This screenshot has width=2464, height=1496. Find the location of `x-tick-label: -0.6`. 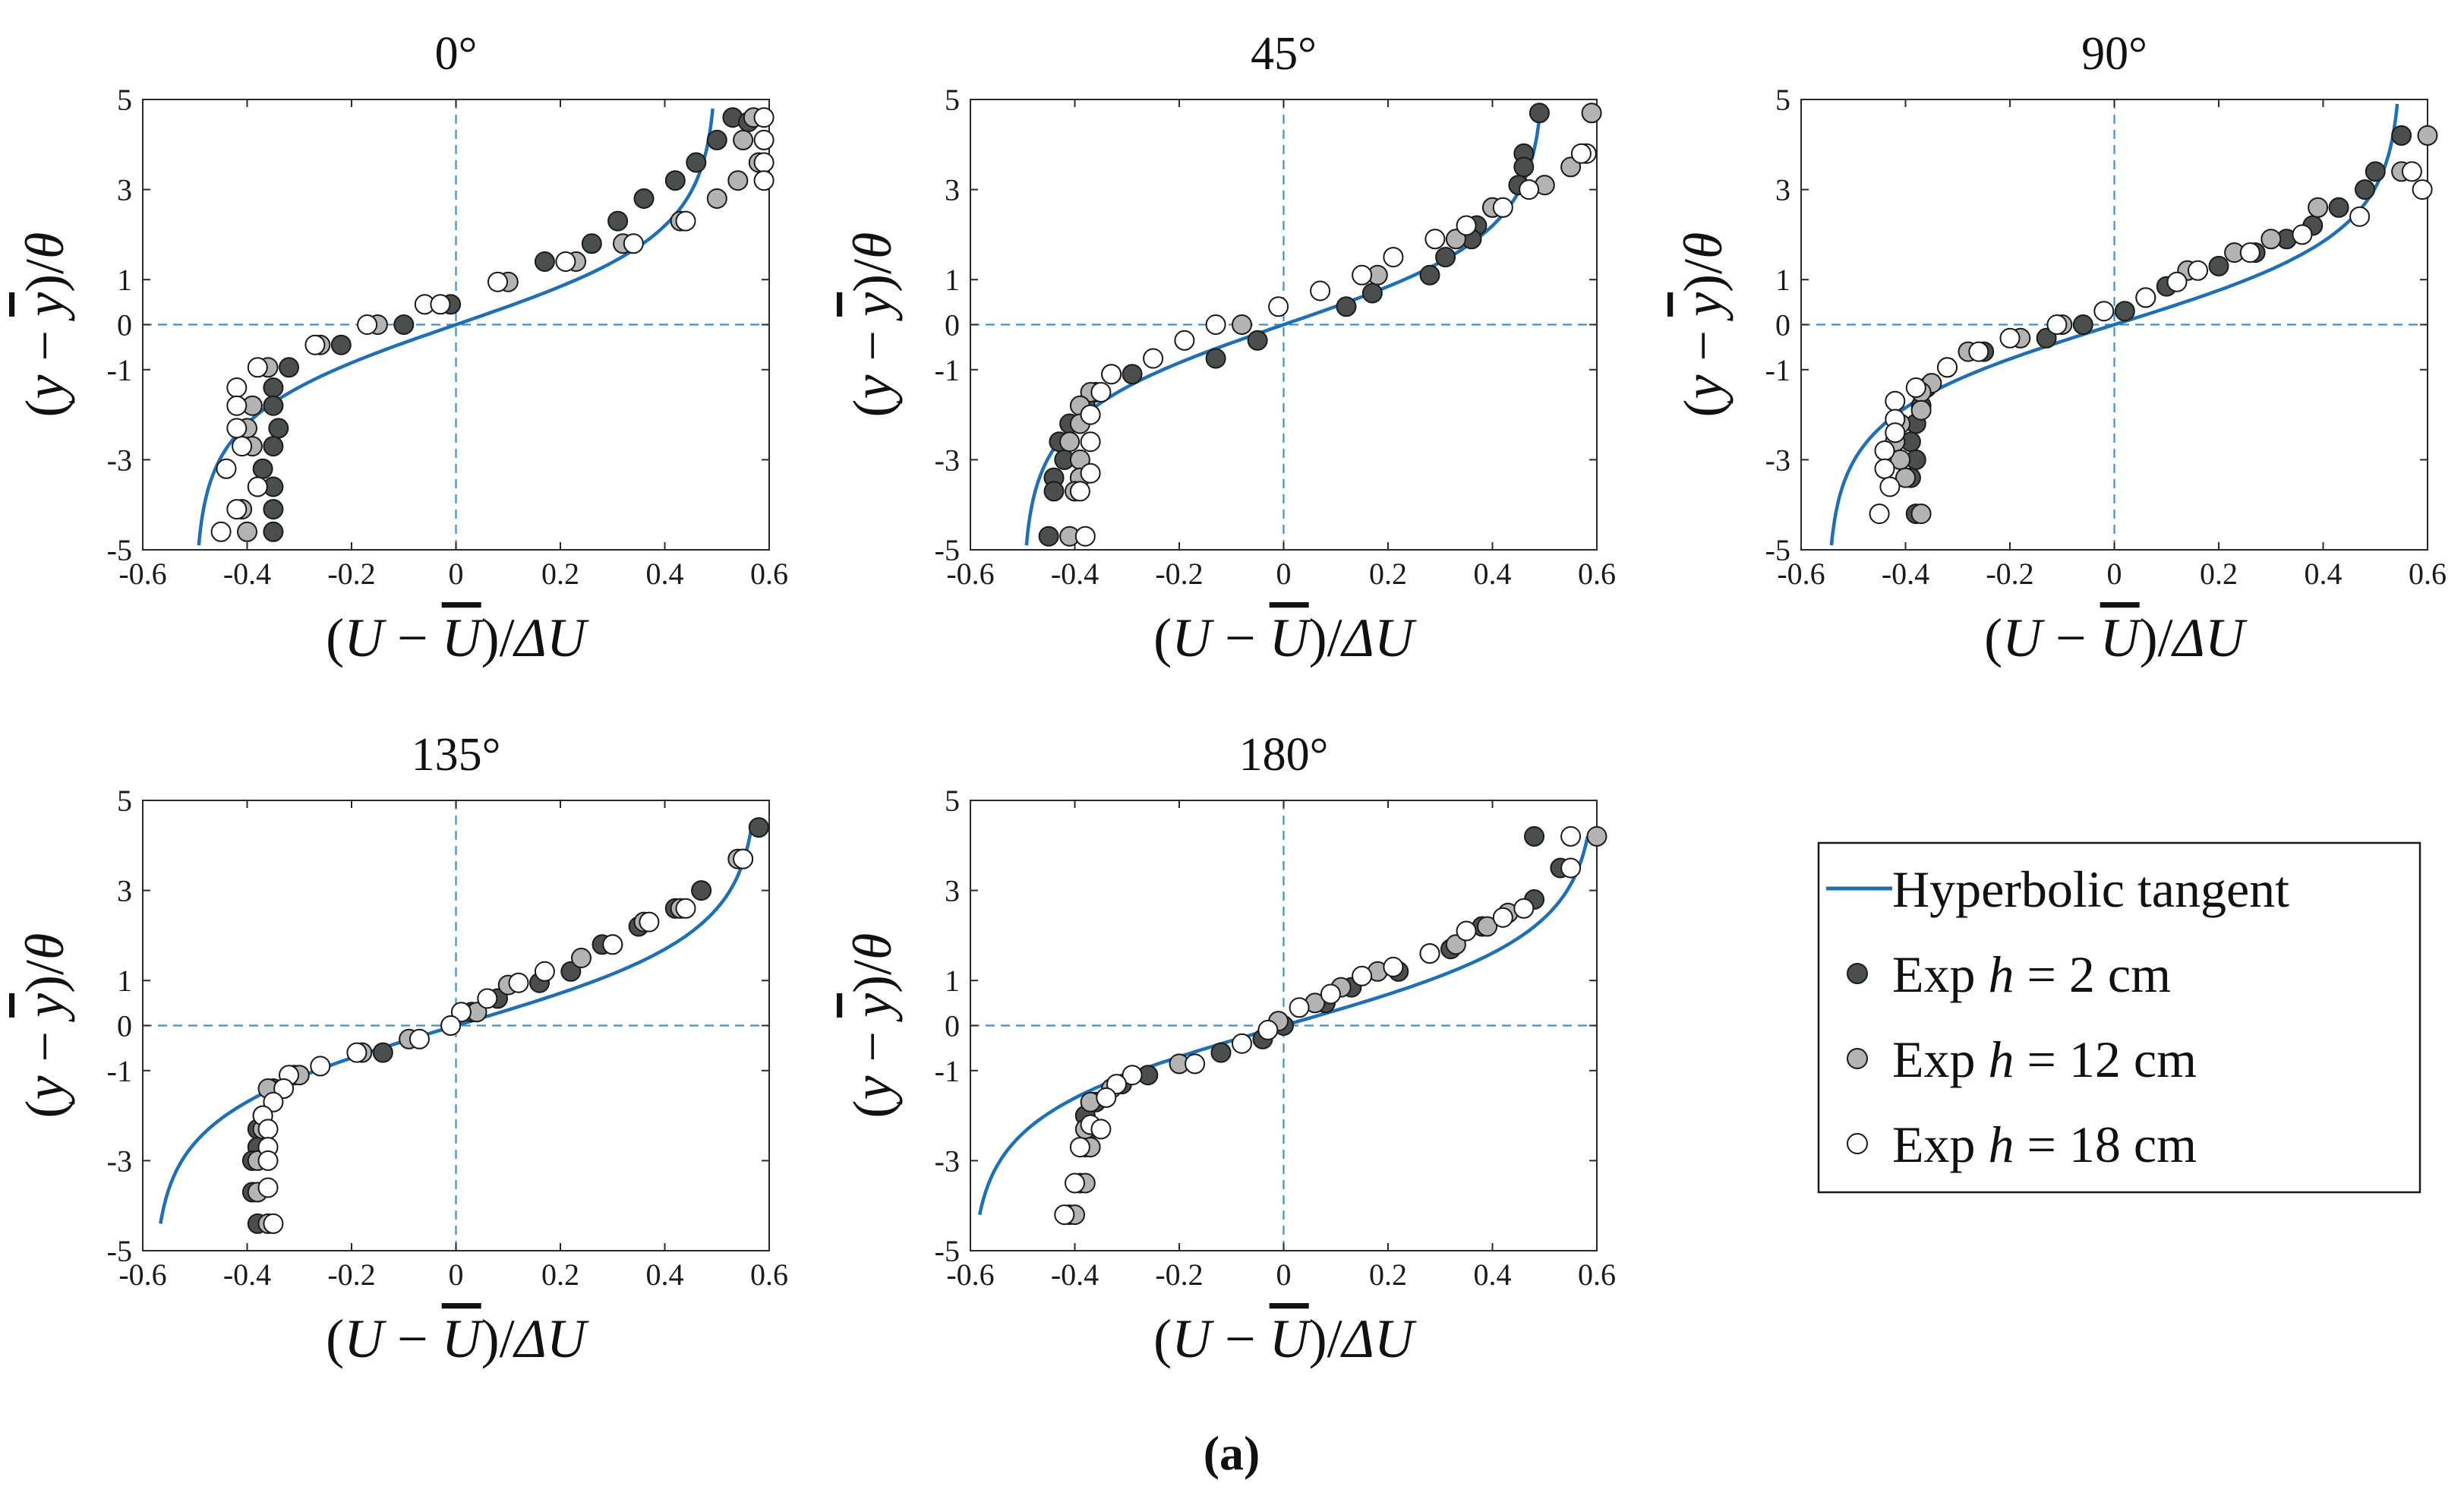

x-tick-label: -0.6 is located at coordinates (970, 1275).